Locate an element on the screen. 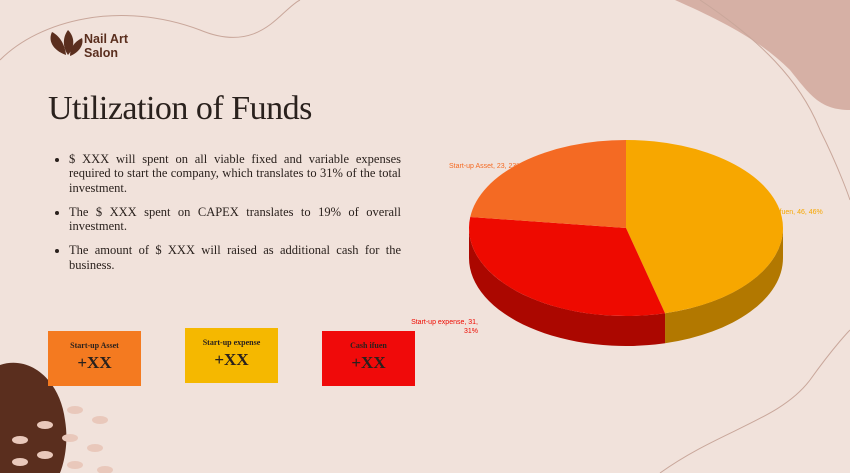 The width and height of the screenshot is (850, 473). data-label: Start-up Asset, 23, 23% is located at coordinates (486, 166).